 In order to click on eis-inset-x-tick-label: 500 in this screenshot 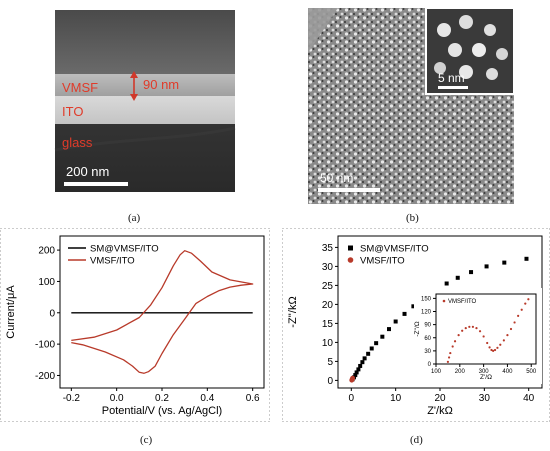, I will do `click(531, 372)`.